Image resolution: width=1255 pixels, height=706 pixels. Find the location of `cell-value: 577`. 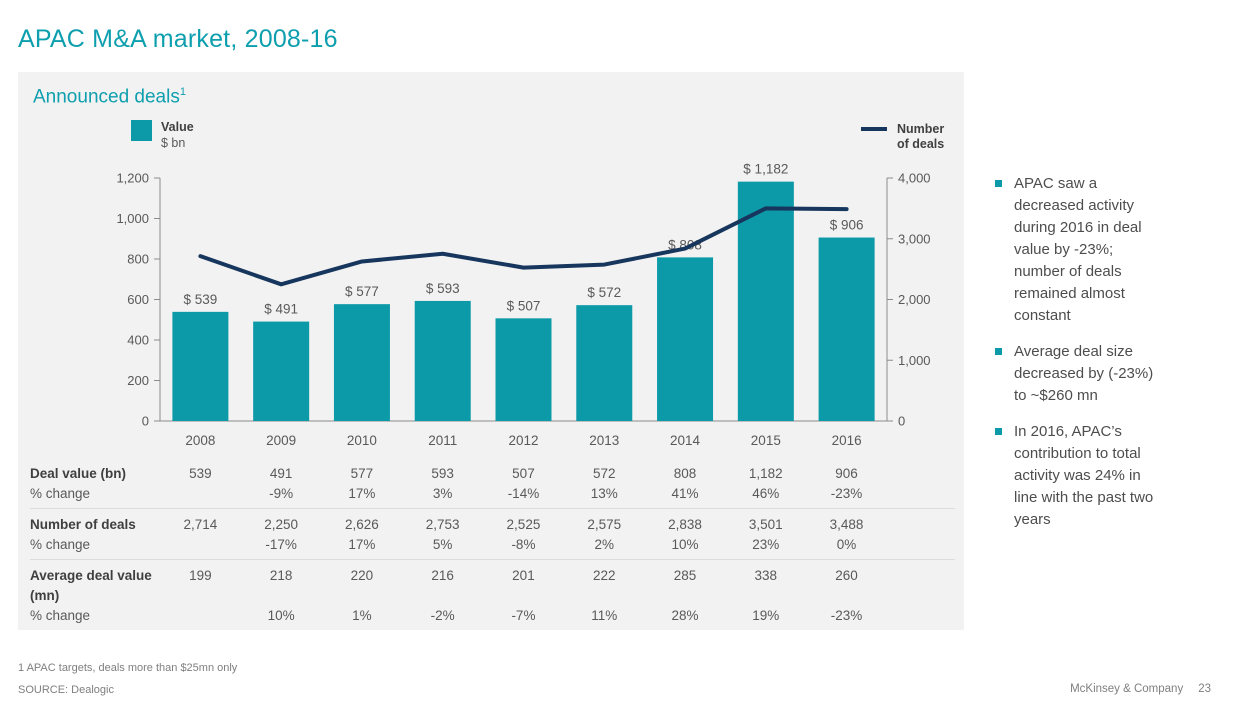

cell-value: 577 is located at coordinates (362, 473).